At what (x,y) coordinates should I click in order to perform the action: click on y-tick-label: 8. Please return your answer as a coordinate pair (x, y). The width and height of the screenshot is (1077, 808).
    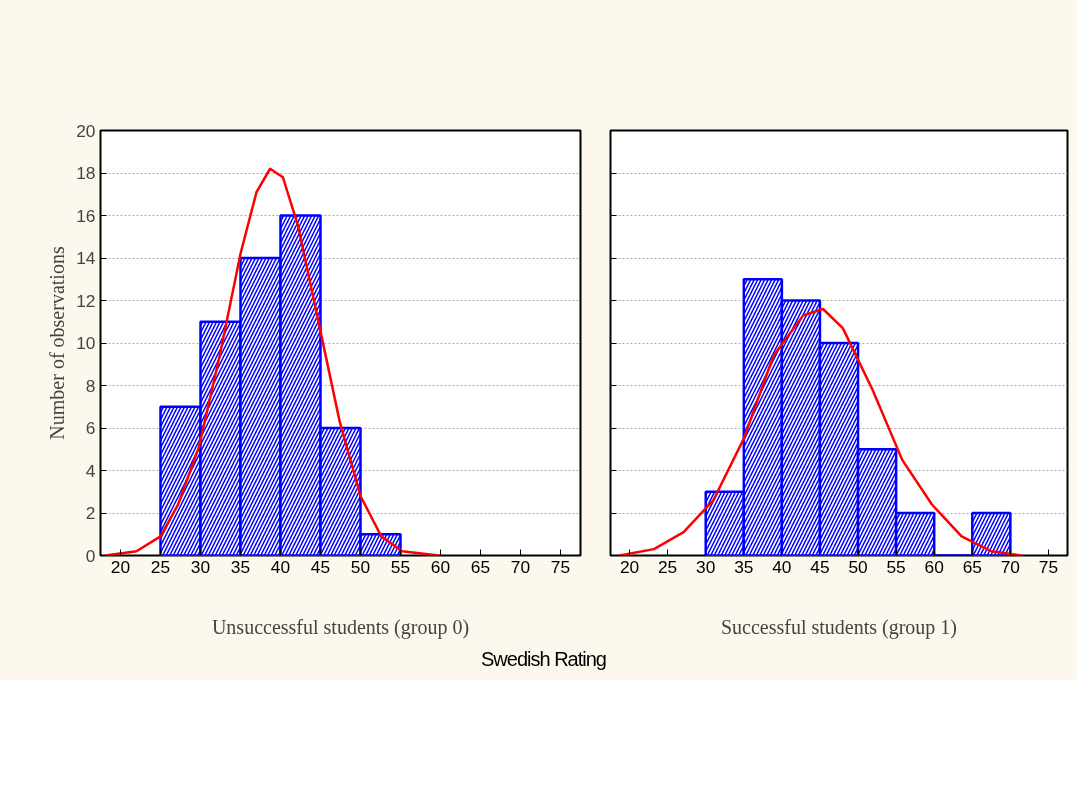
    Looking at the image, I should click on (90, 385).